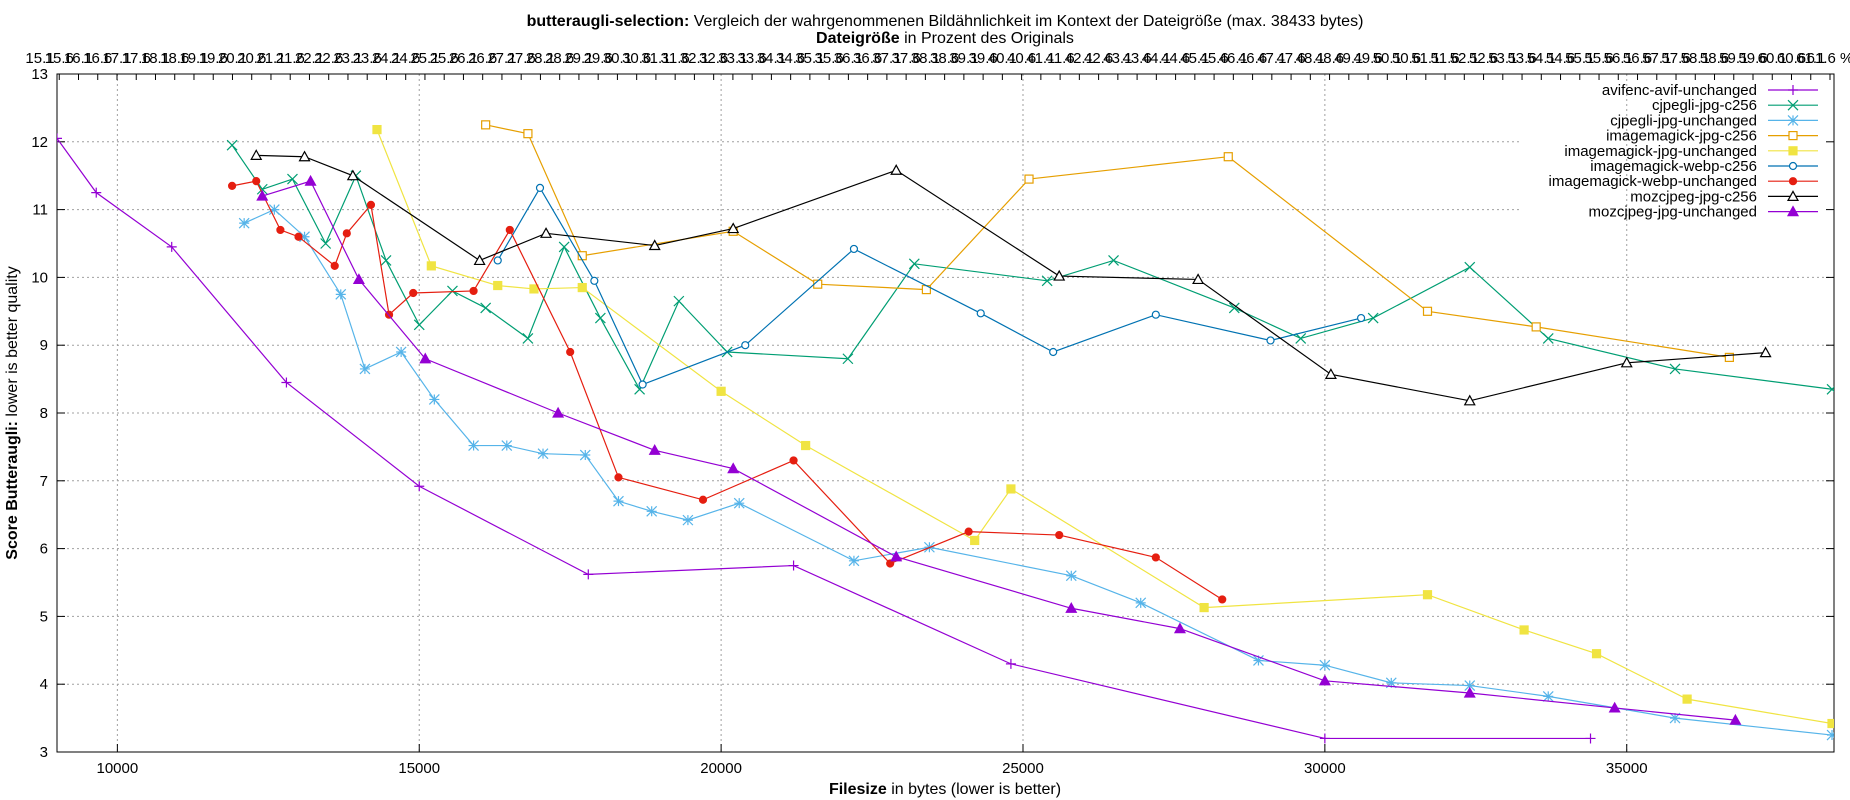 The width and height of the screenshot is (1850, 800). What do you see at coordinates (1521, 58) in the screenshot?
I see `x2-tick-label: 53.6` at bounding box center [1521, 58].